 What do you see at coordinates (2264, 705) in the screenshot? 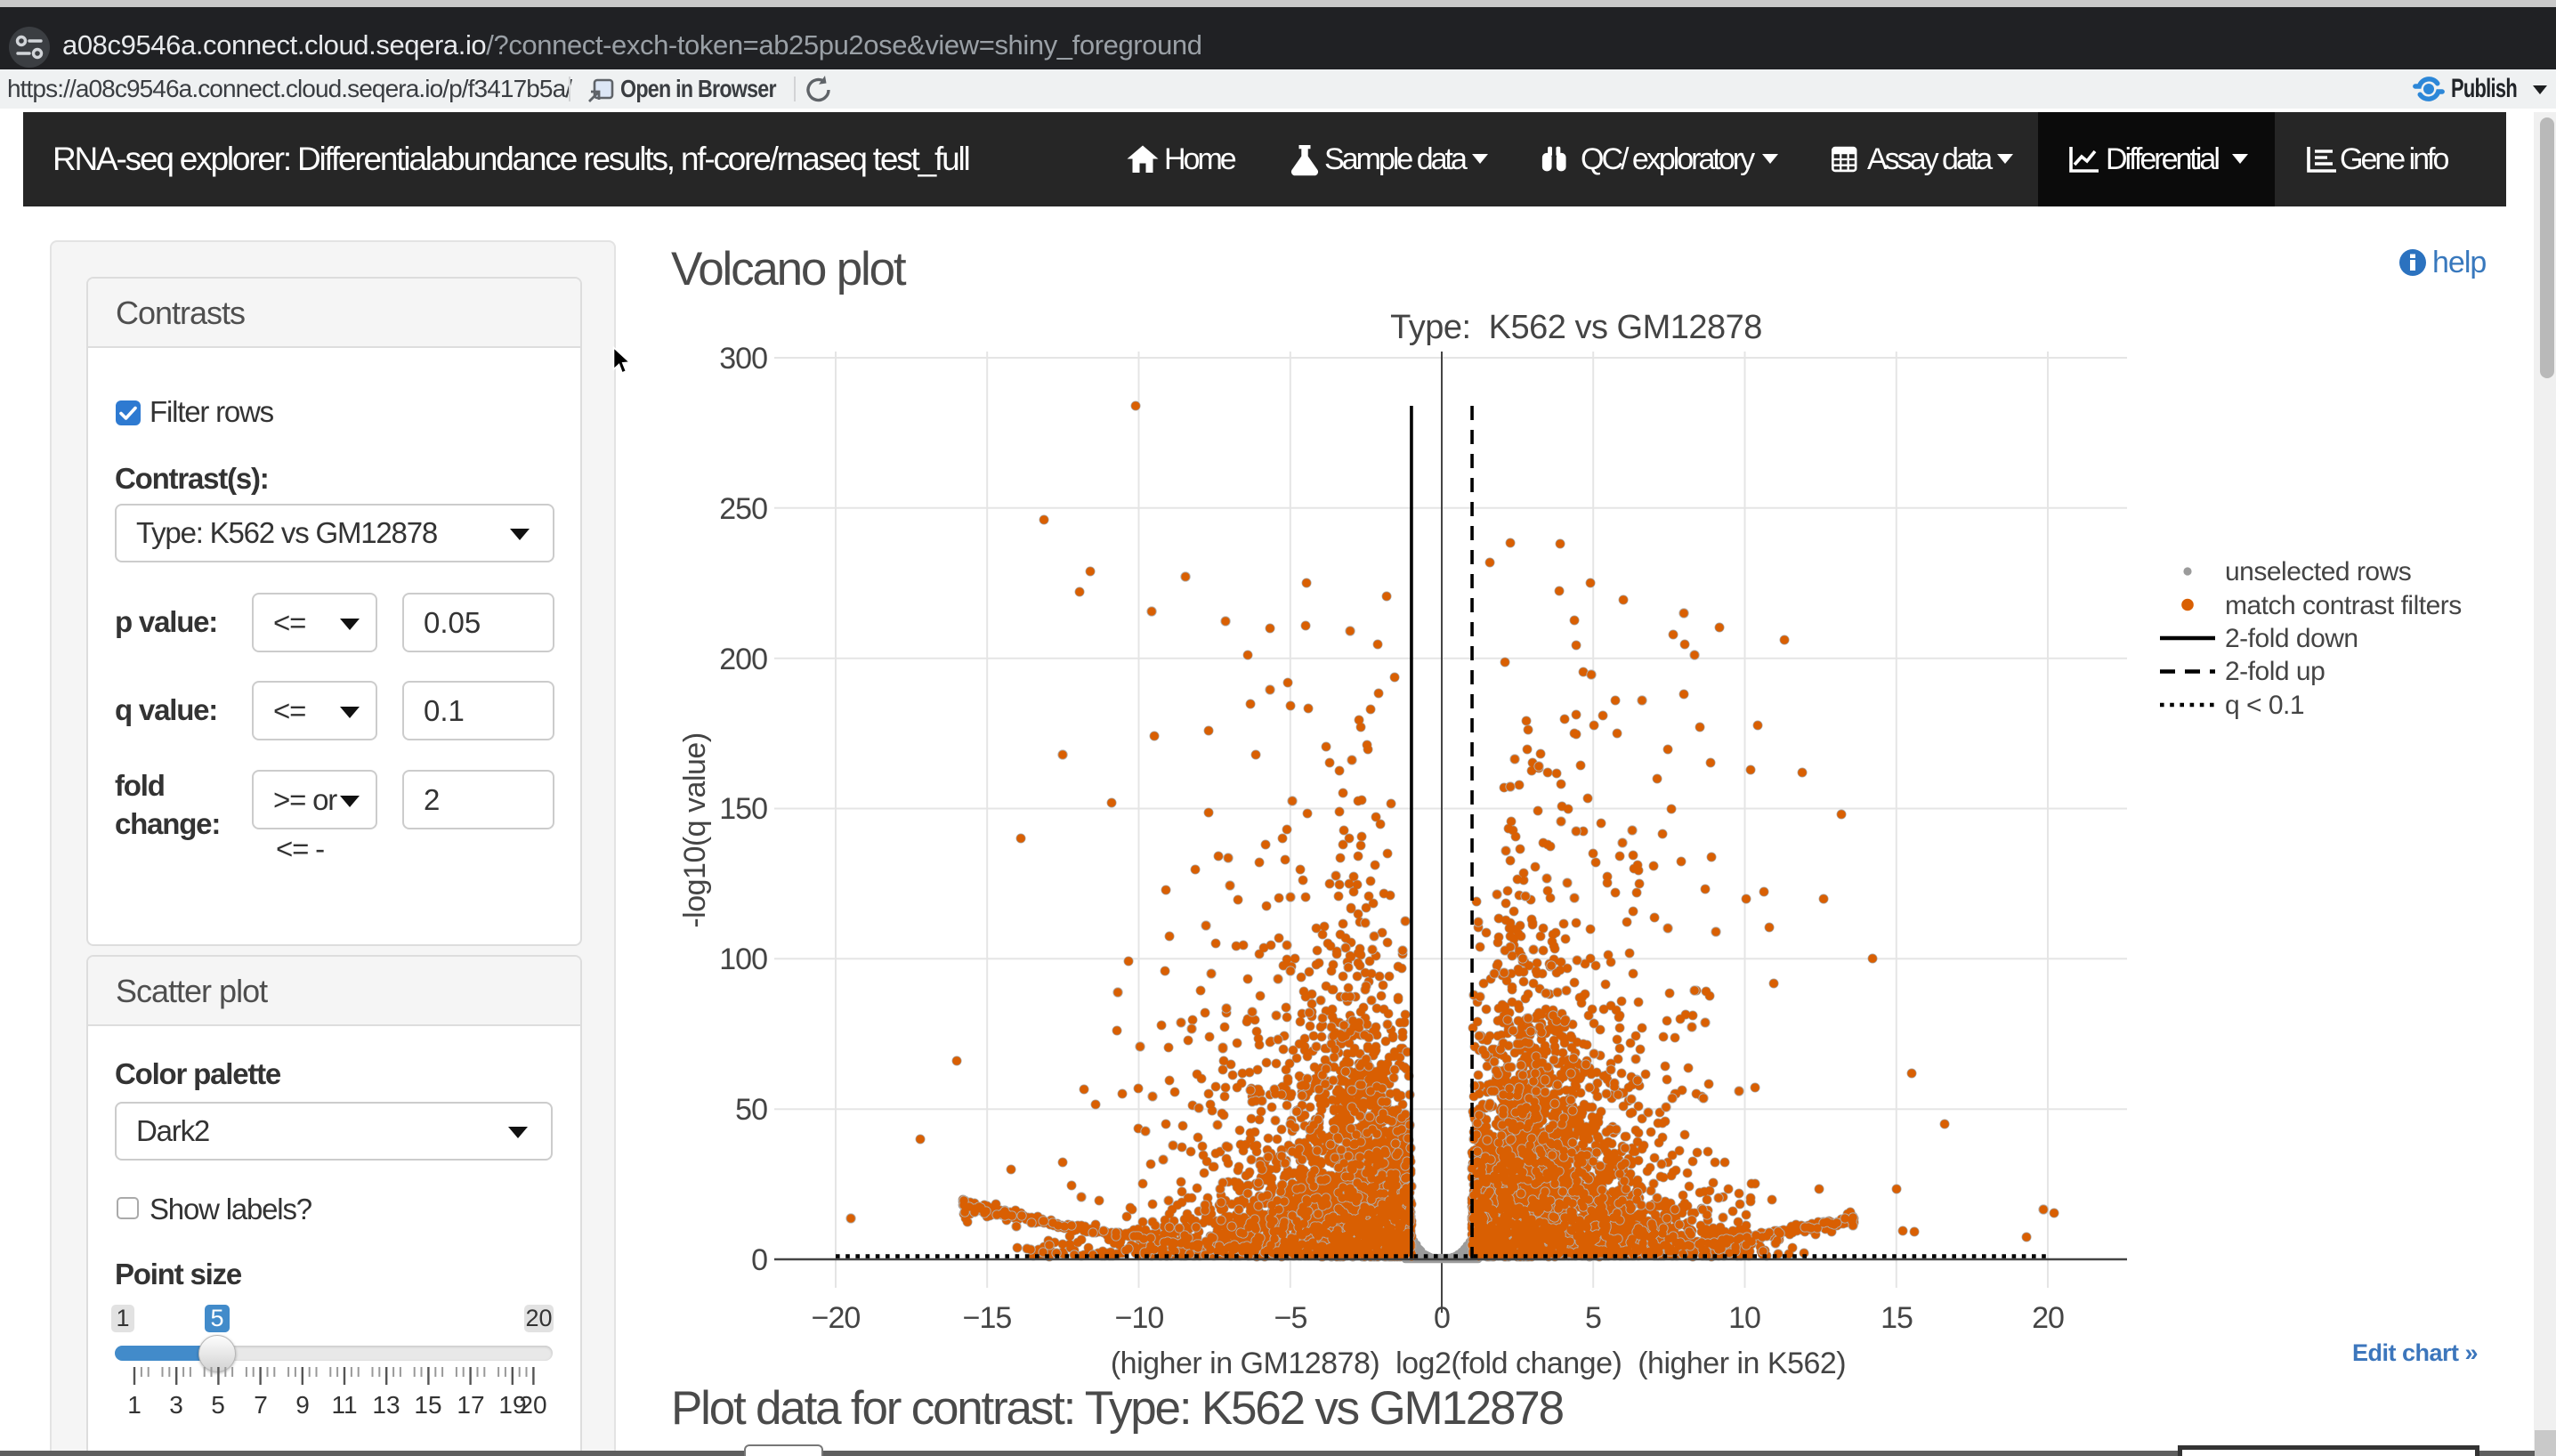
I see `svg-text: q < 0.1` at bounding box center [2264, 705].